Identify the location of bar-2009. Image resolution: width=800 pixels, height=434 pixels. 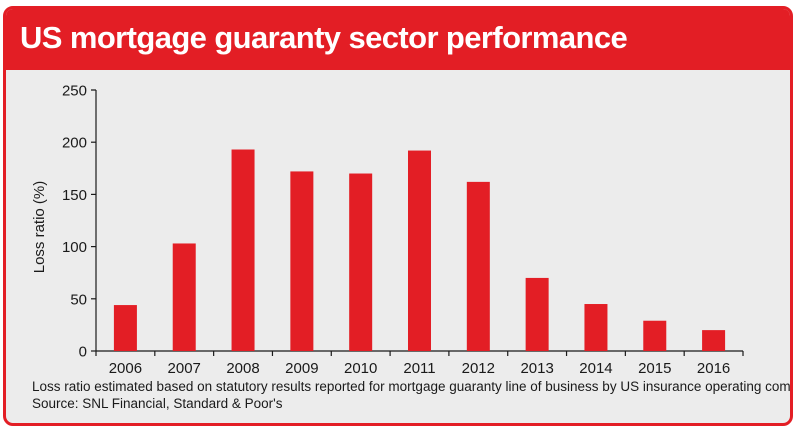
(302, 261).